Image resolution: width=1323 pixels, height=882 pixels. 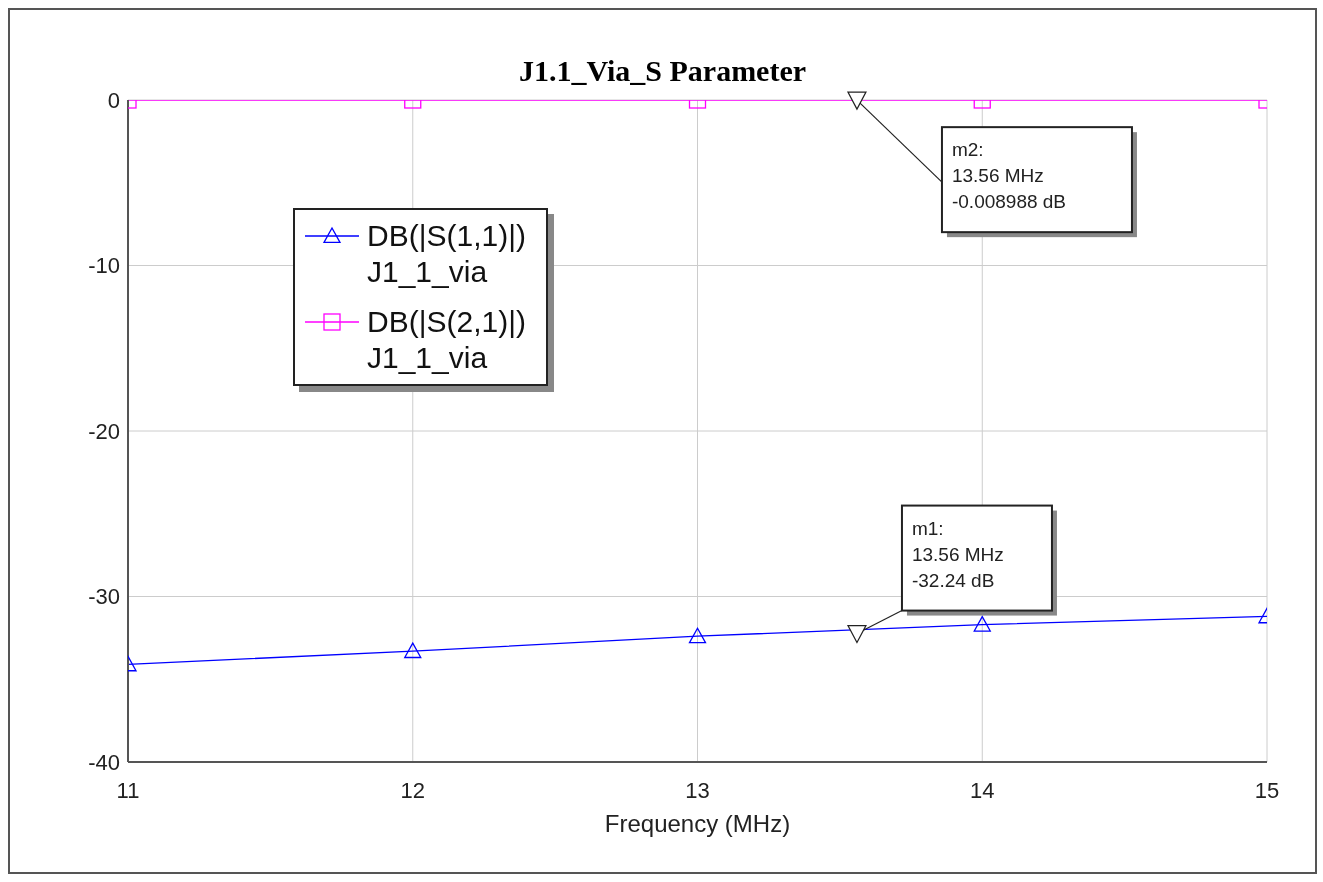 I want to click on y-tick-label: -40, so click(x=104, y=762).